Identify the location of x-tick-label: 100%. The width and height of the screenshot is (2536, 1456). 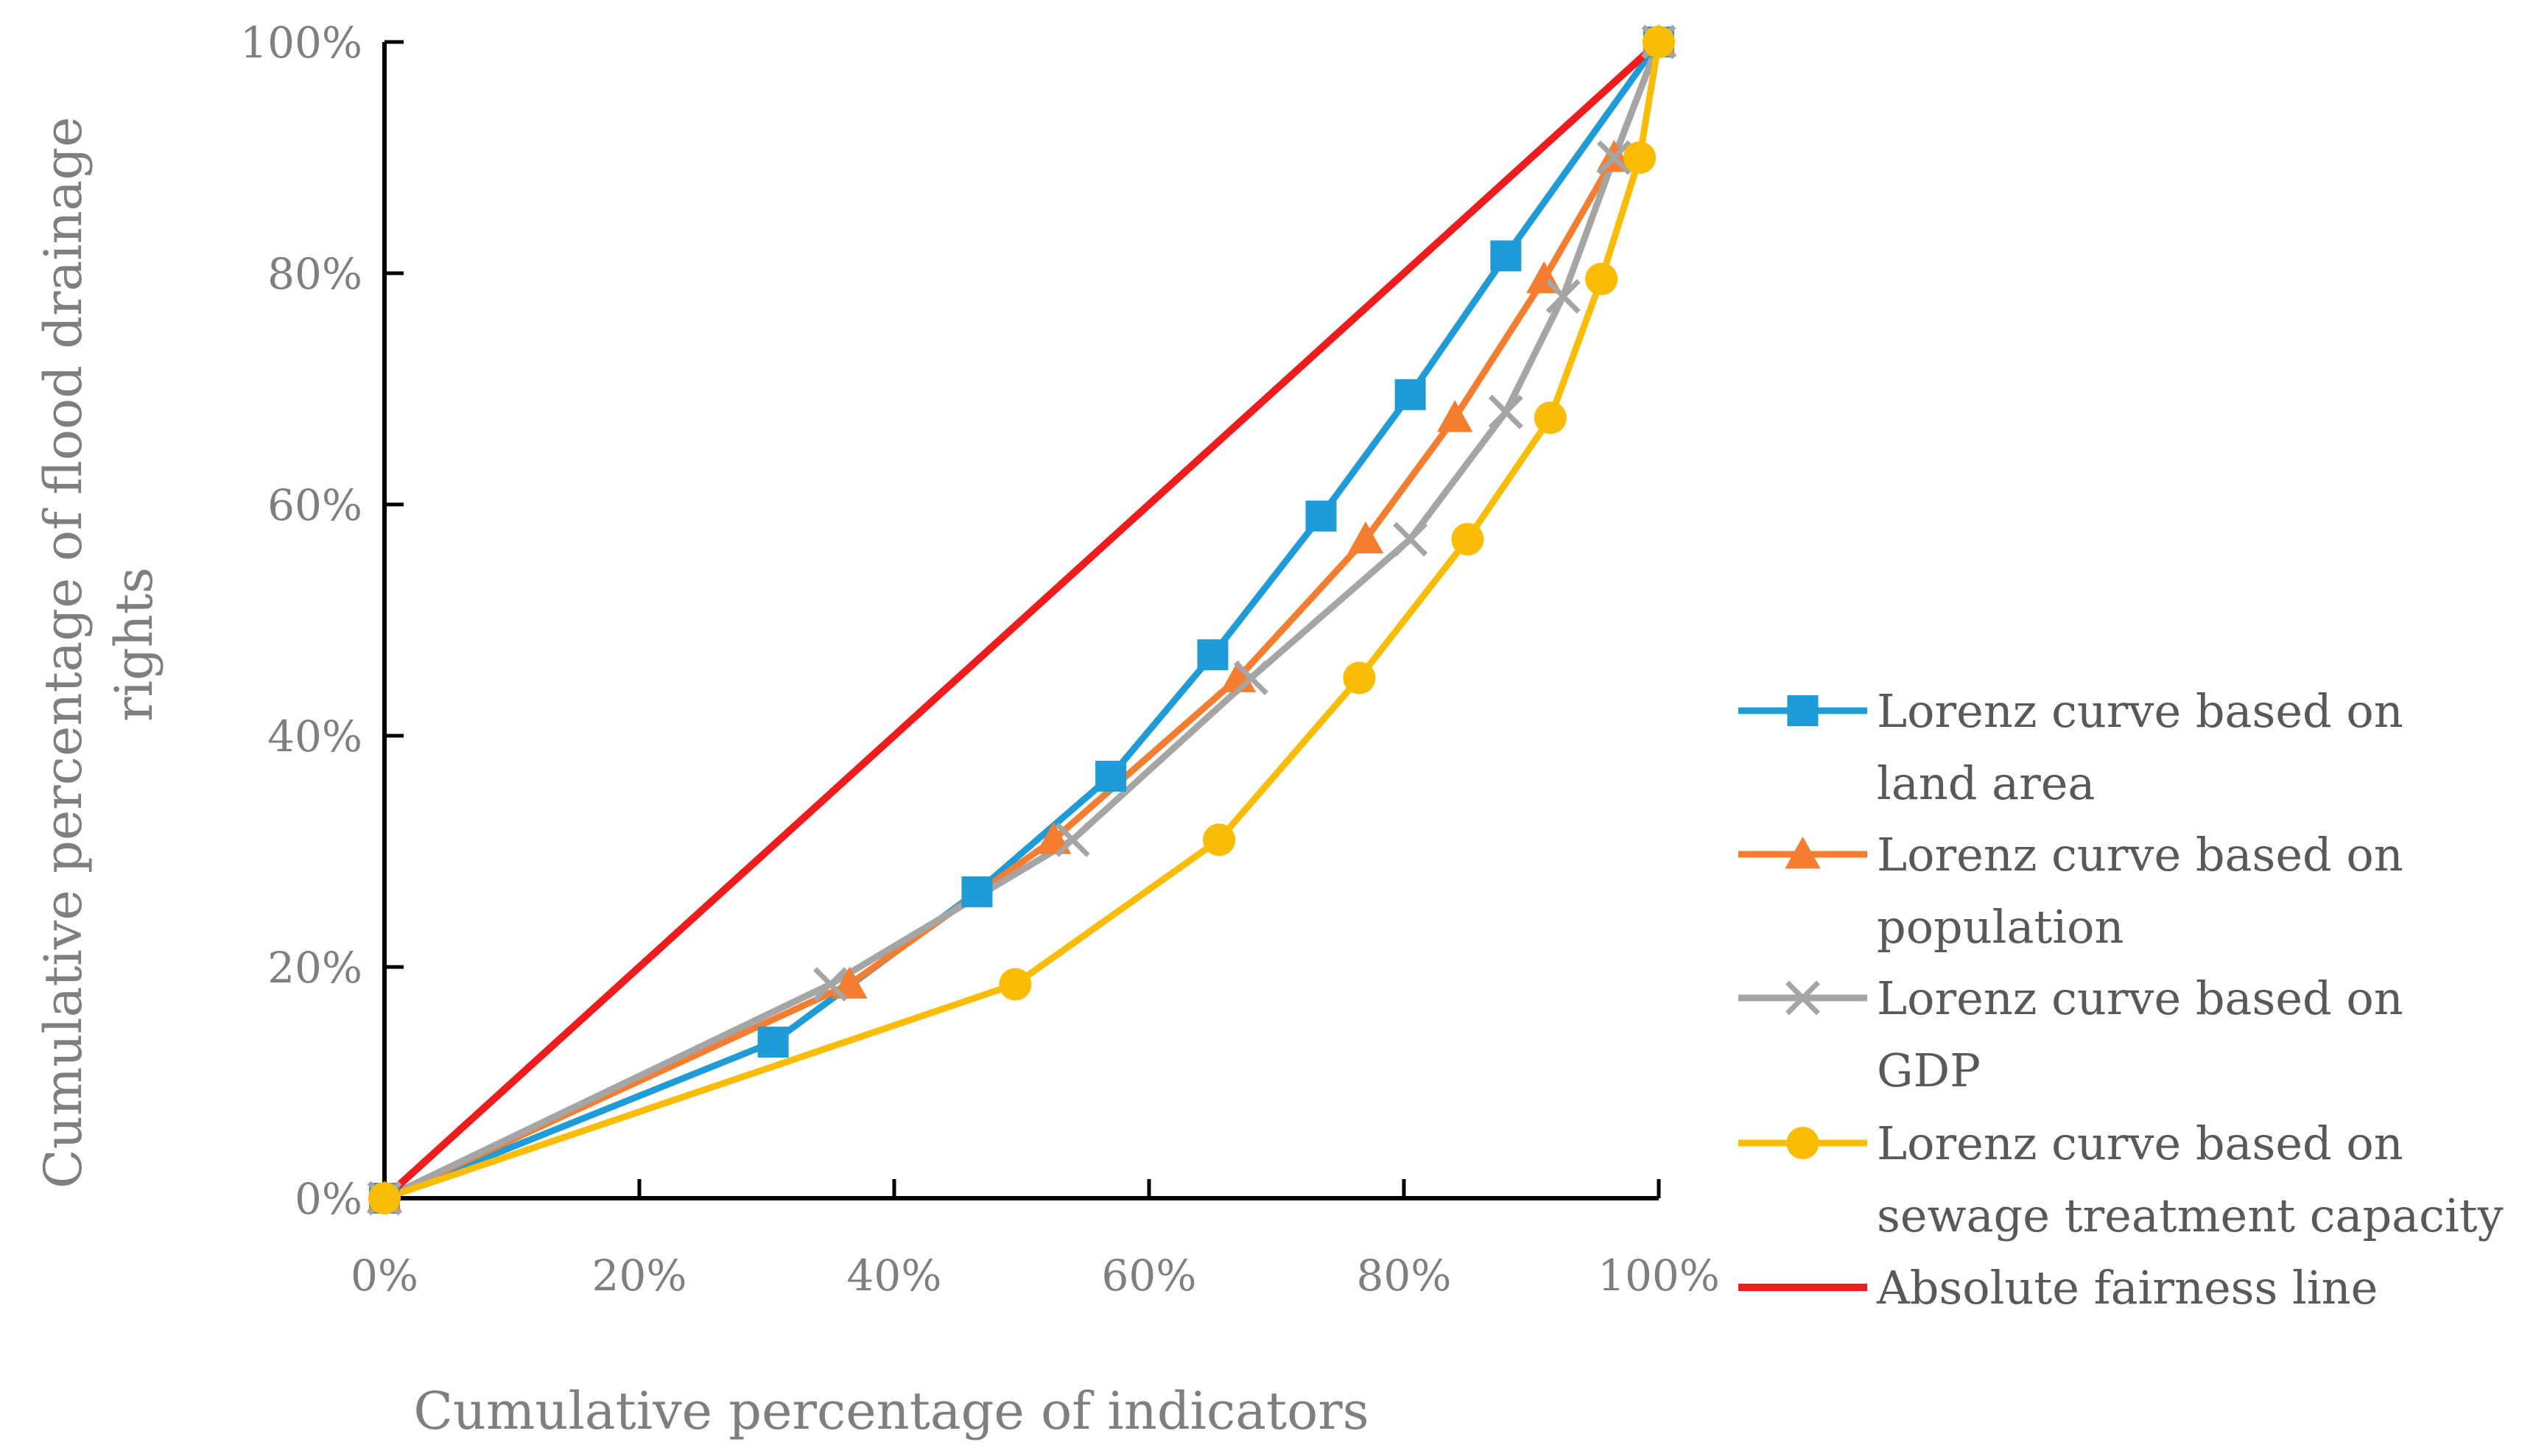
(1659, 1276).